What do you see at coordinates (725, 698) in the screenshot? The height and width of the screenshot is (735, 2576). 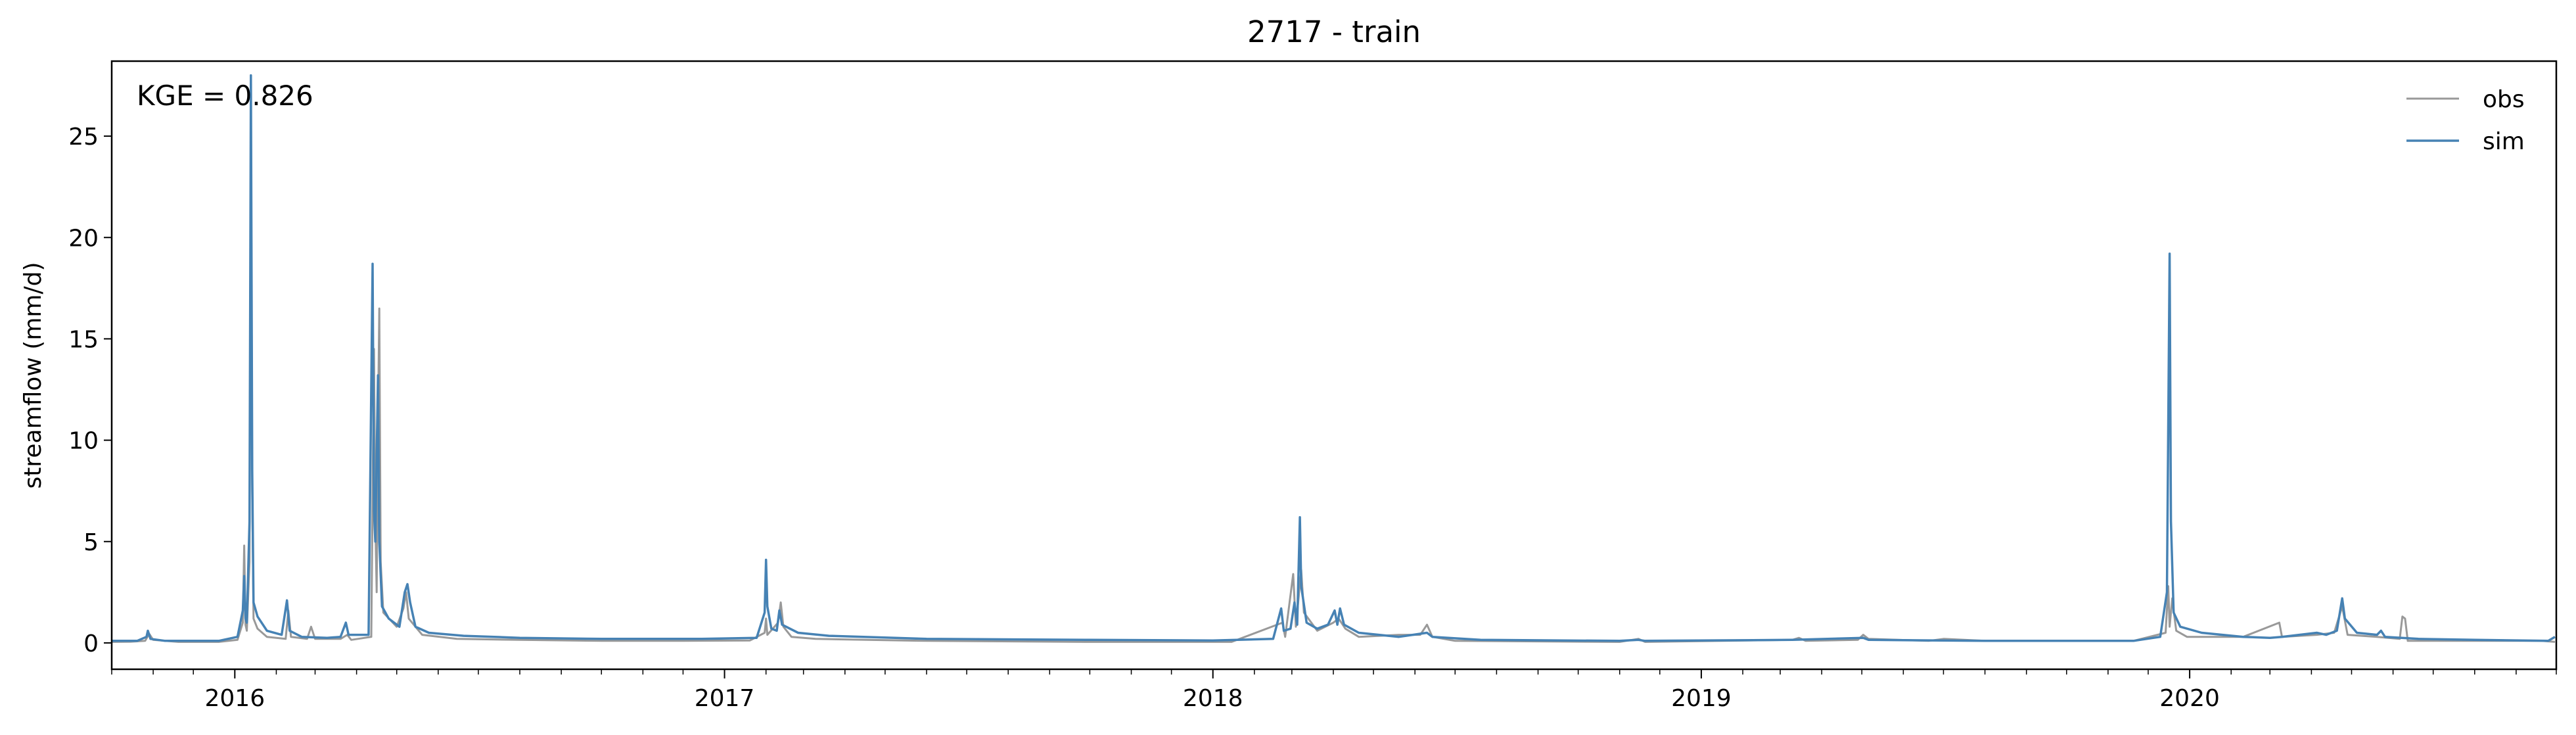 I see `x-tick-label: 2017` at bounding box center [725, 698].